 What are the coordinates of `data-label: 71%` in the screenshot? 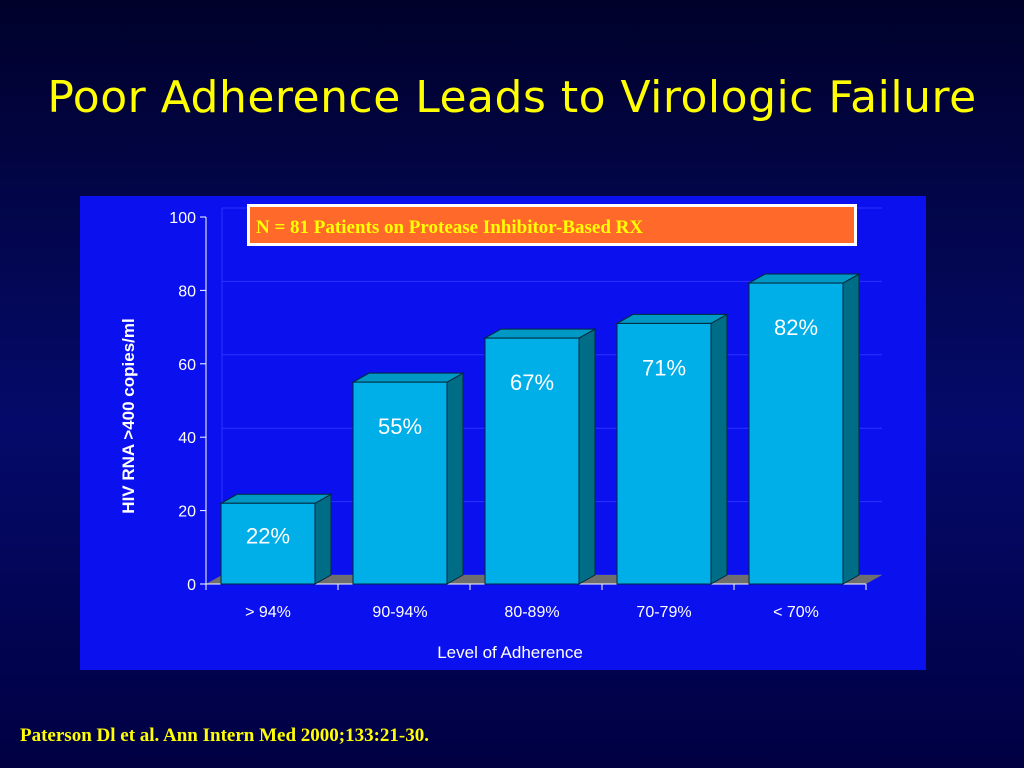 It's located at (664, 367).